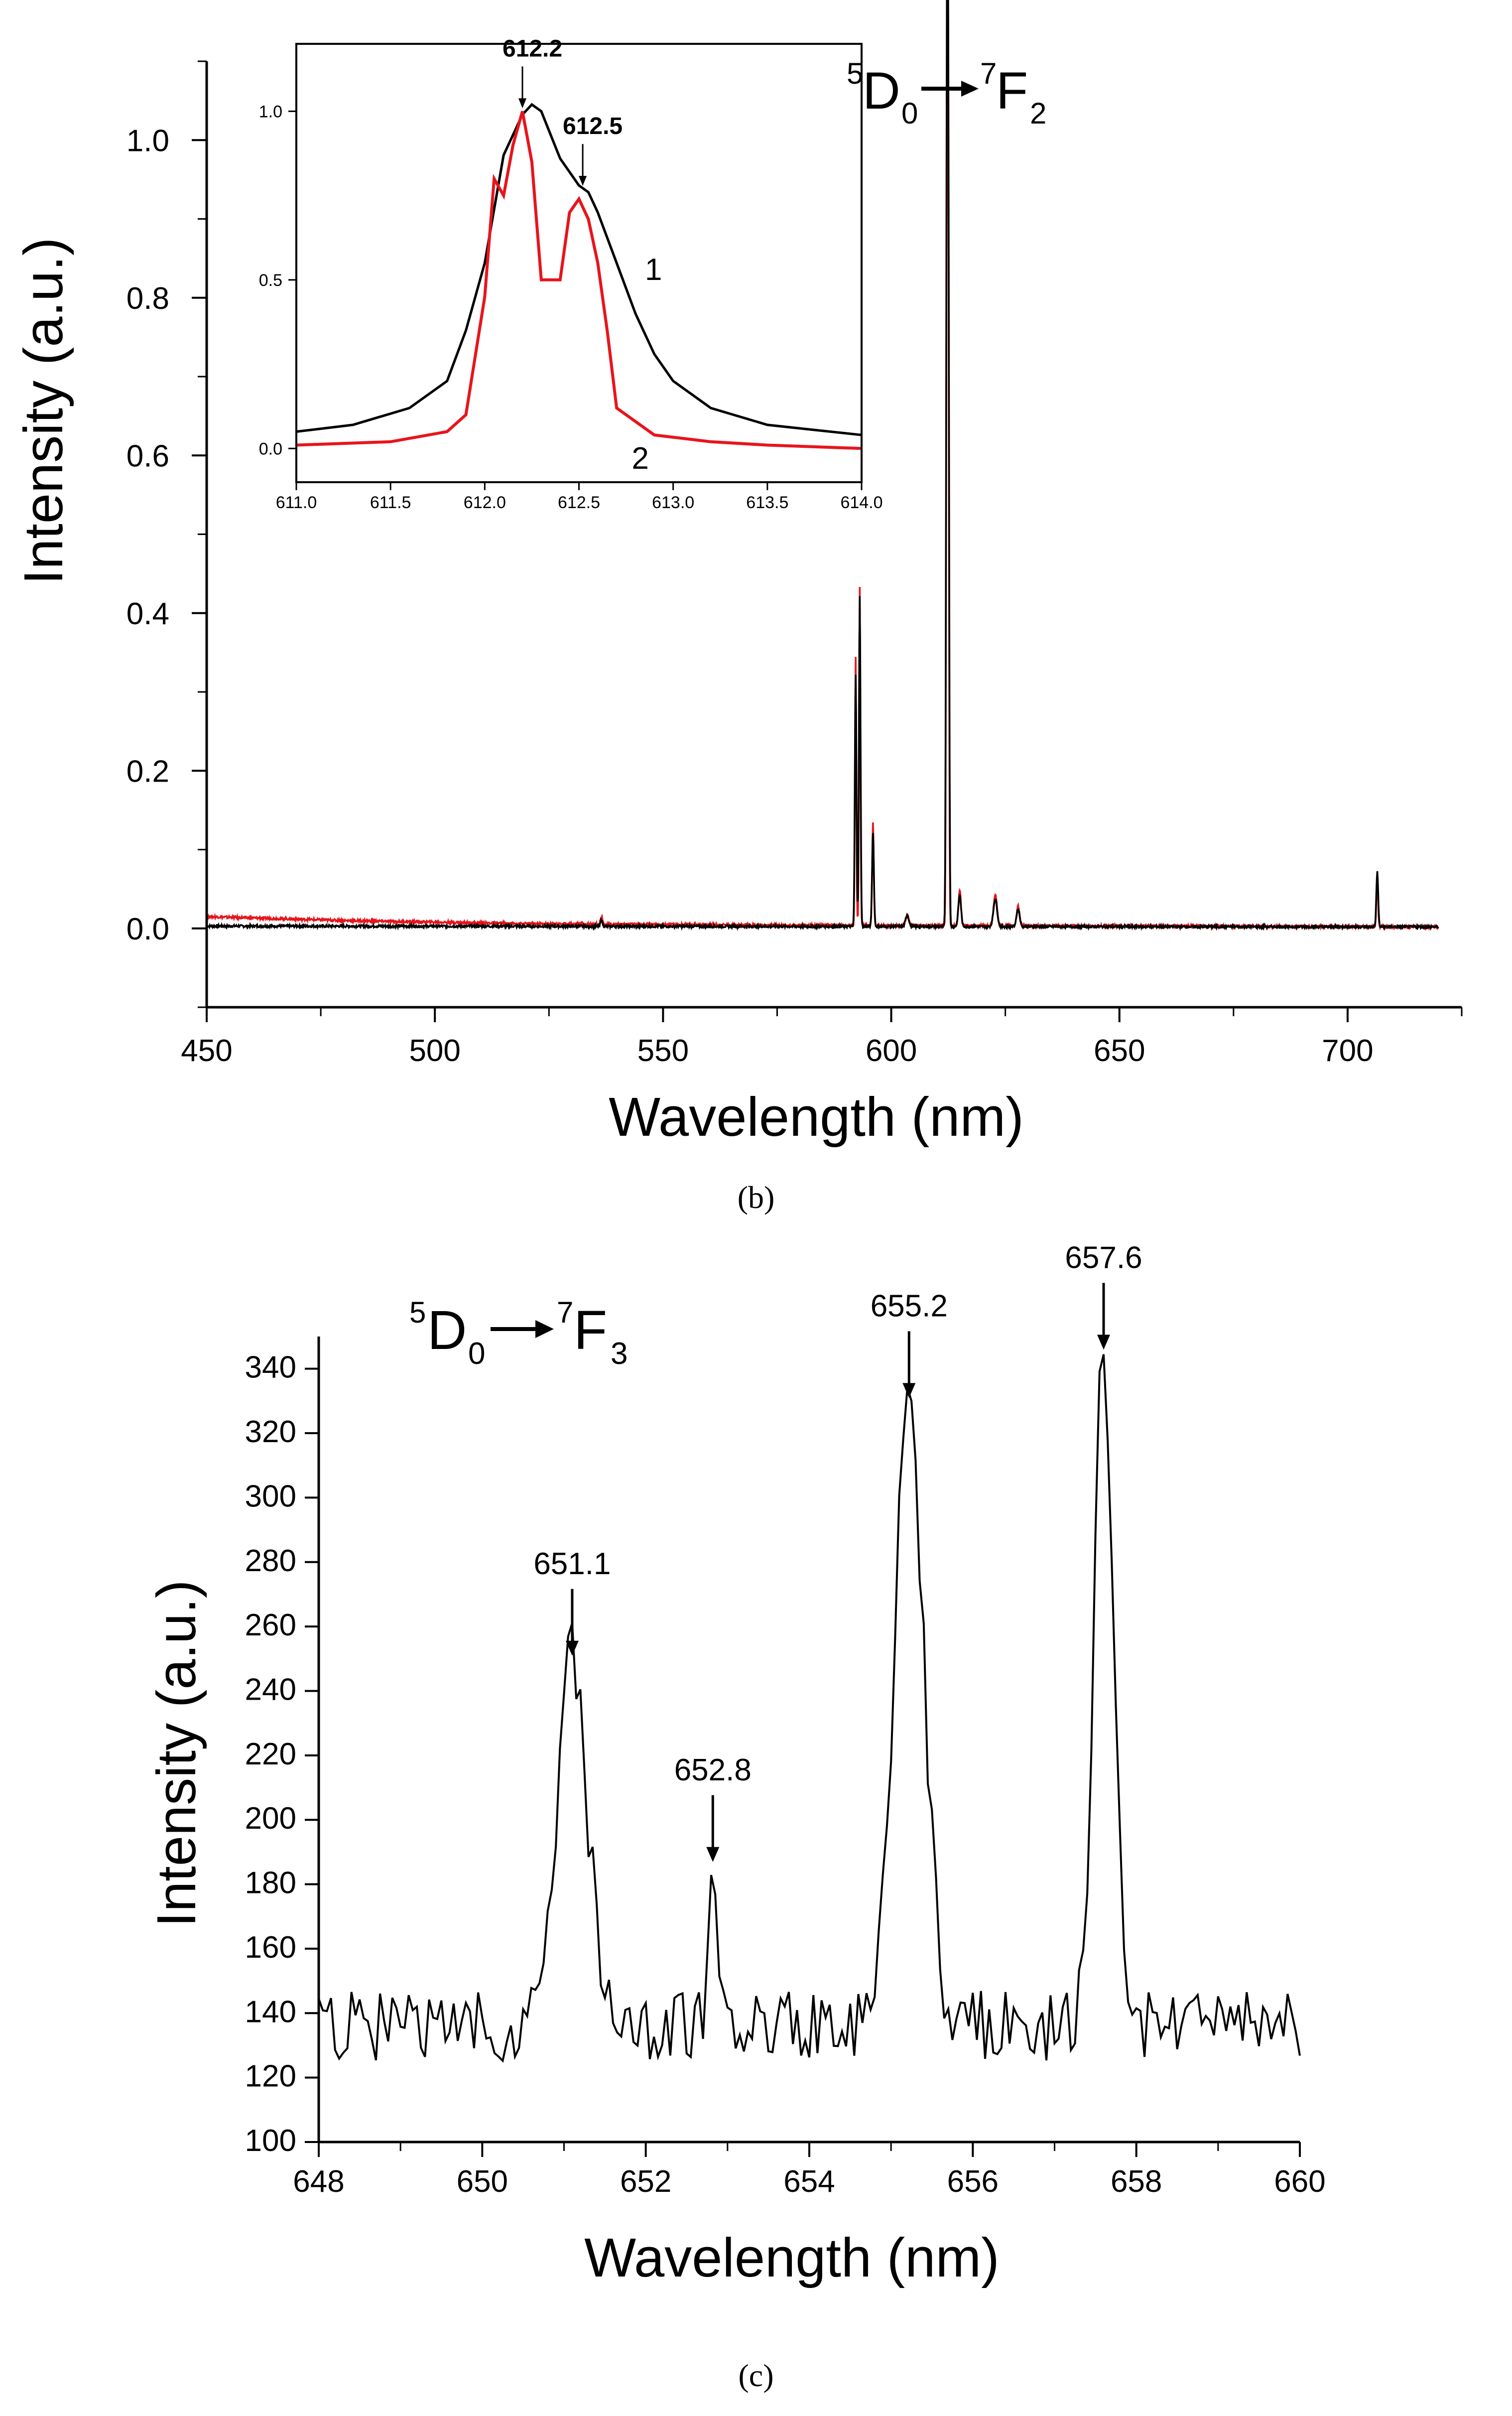  I want to click on b-x-tick-label: 650, so click(1119, 1051).